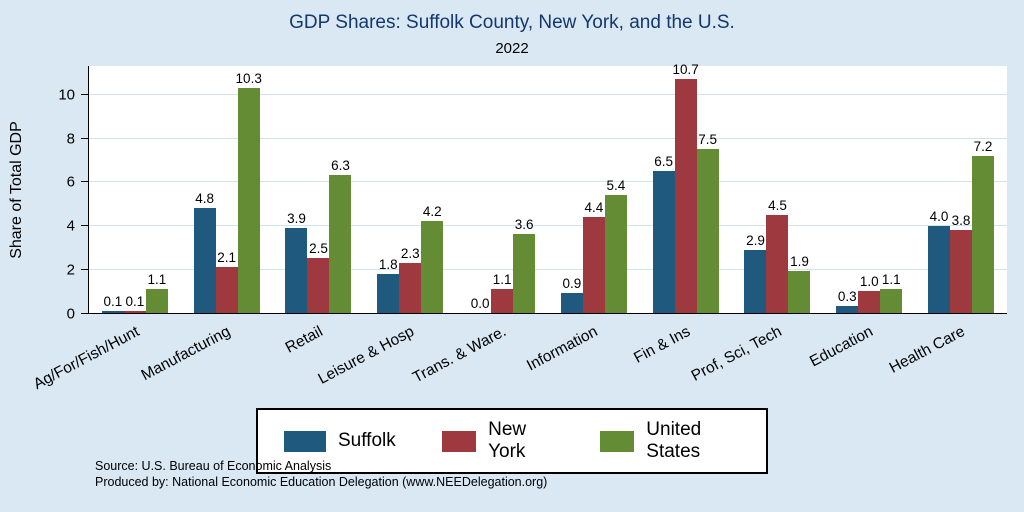  What do you see at coordinates (70, 226) in the screenshot?
I see `y-tick-label: 4` at bounding box center [70, 226].